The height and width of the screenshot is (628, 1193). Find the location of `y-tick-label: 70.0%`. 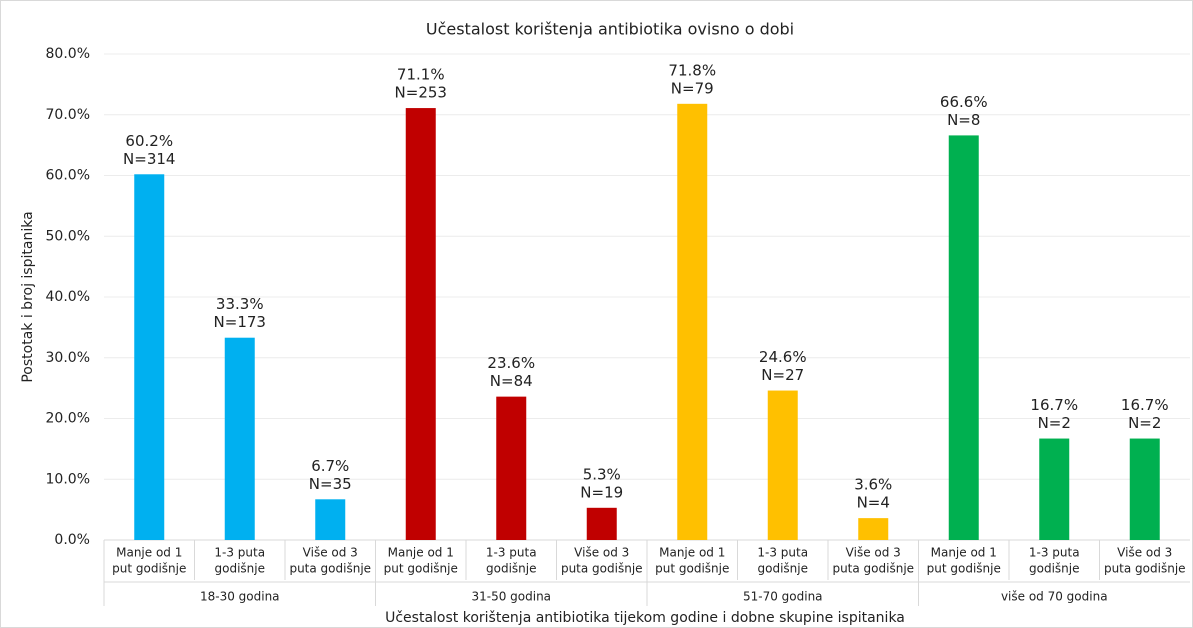

y-tick-label: 70.0% is located at coordinates (68, 115).